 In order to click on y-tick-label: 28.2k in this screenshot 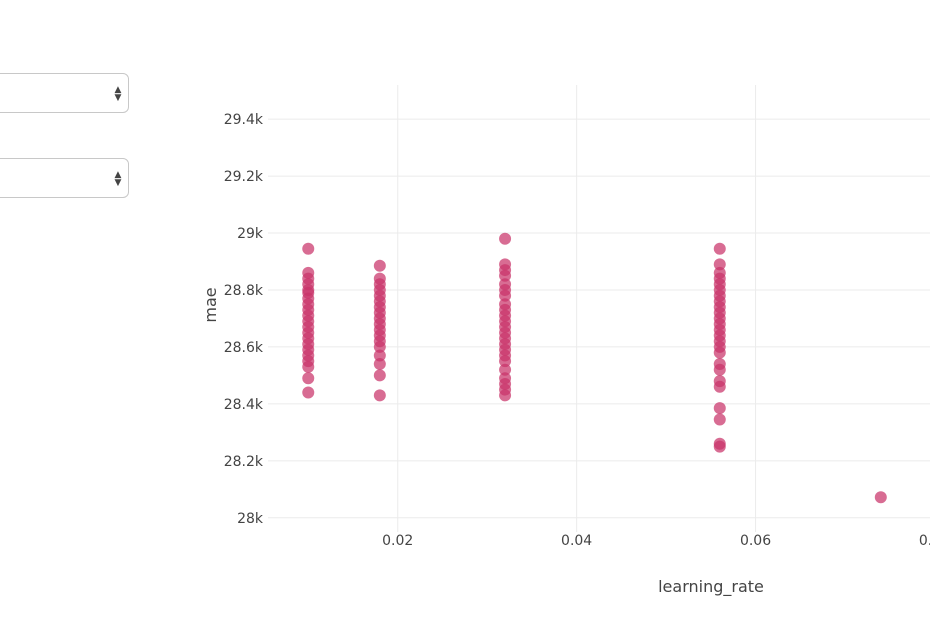, I will do `click(244, 462)`.